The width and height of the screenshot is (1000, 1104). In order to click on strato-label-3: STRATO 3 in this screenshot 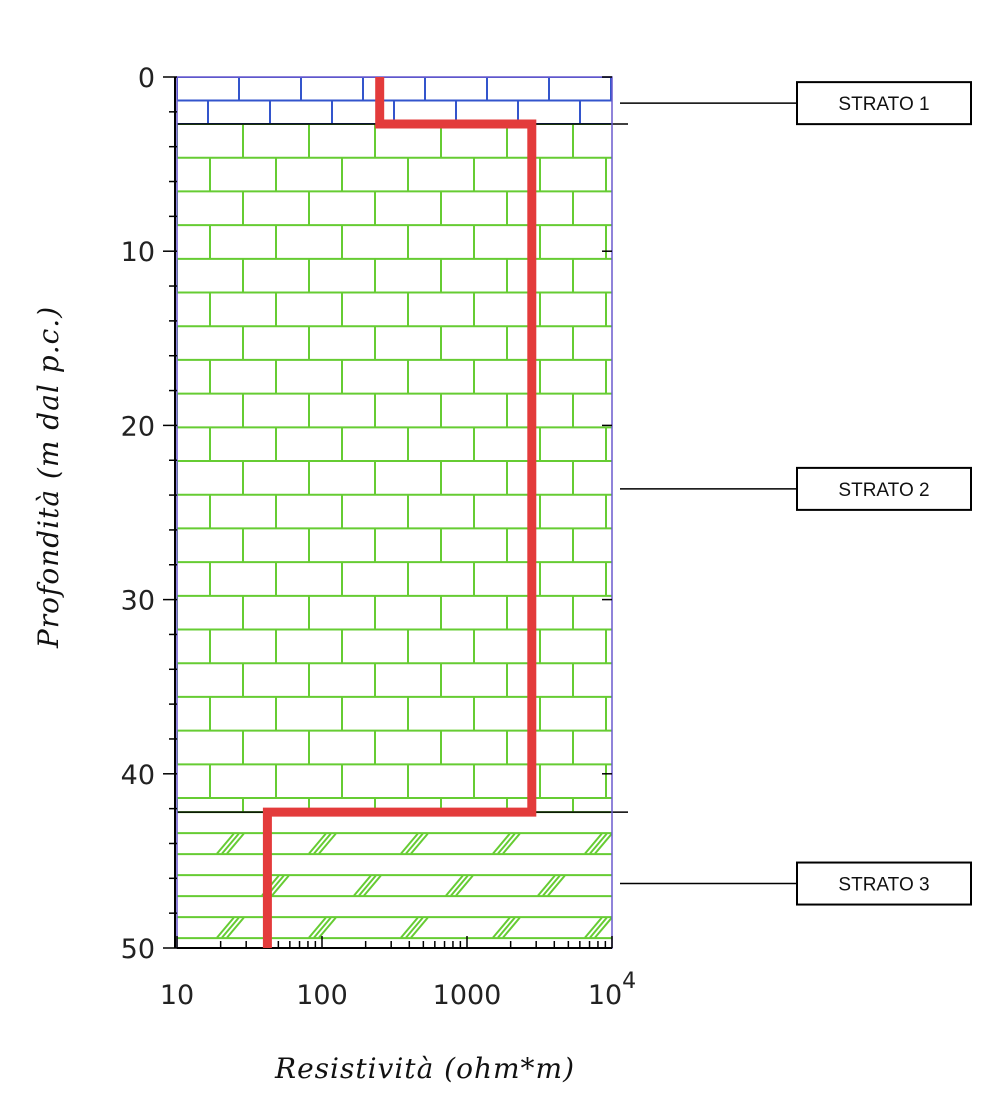, I will do `click(883, 885)`.